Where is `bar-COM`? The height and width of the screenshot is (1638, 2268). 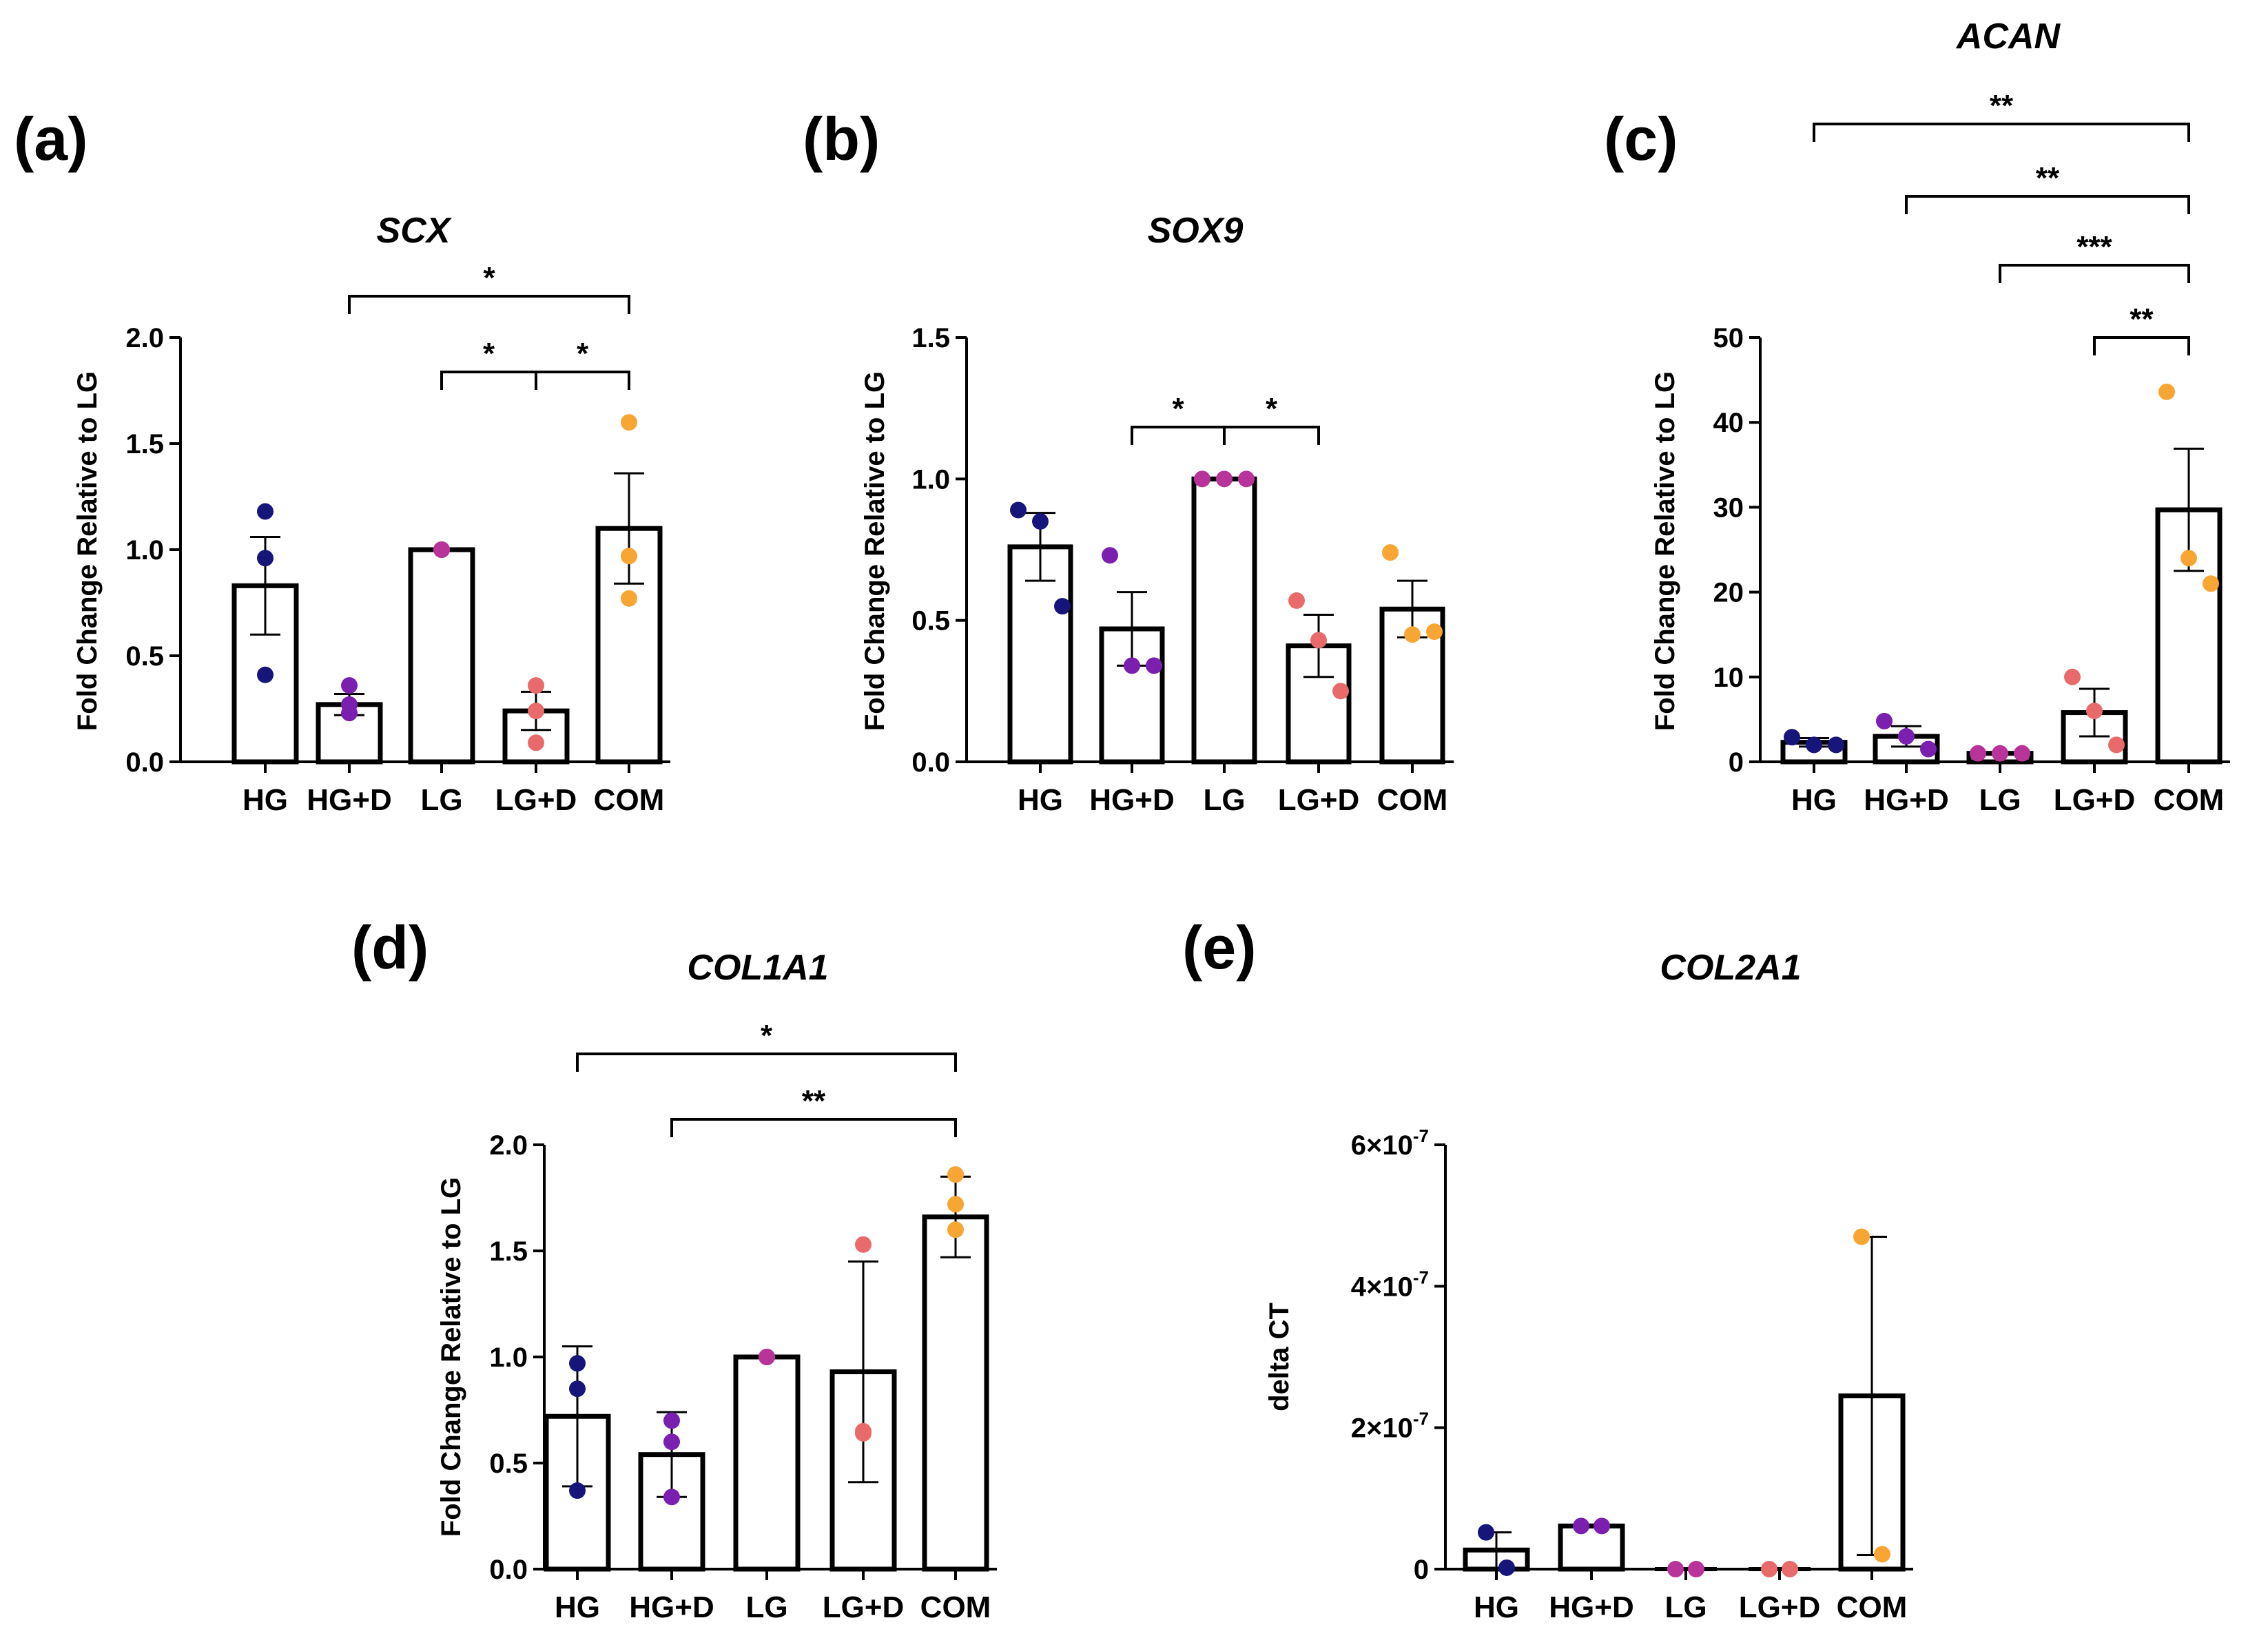 bar-COM is located at coordinates (955, 1393).